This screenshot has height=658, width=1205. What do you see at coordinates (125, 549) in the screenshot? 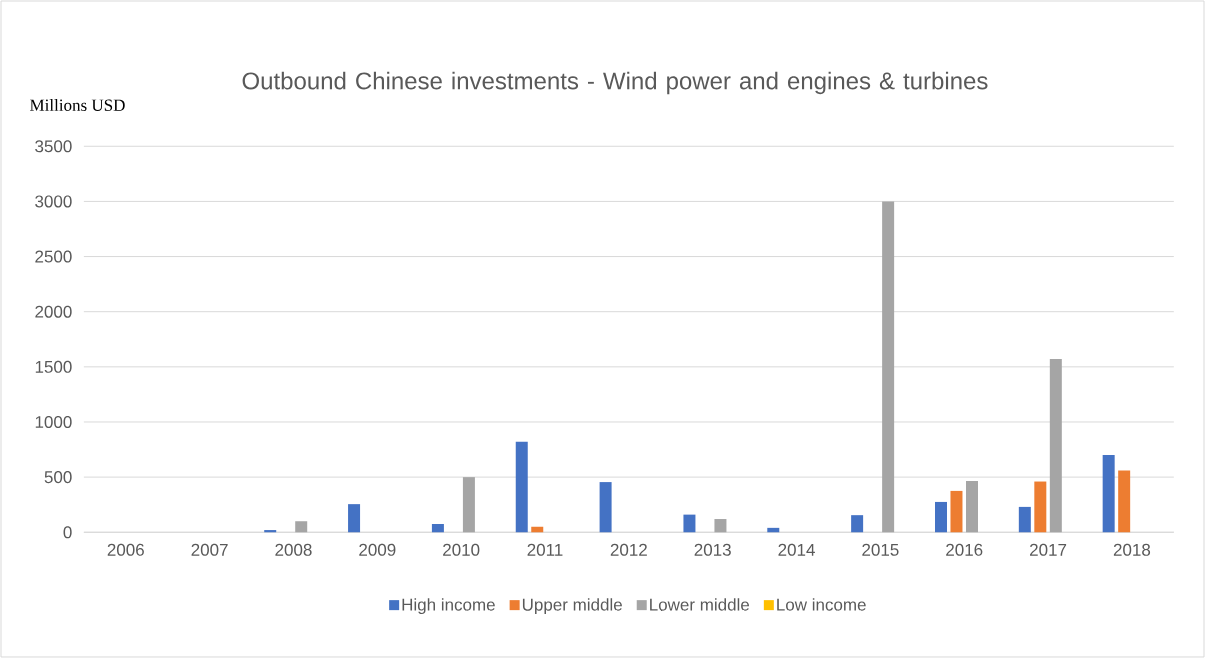
I see `x-tick-label: 2006` at bounding box center [125, 549].